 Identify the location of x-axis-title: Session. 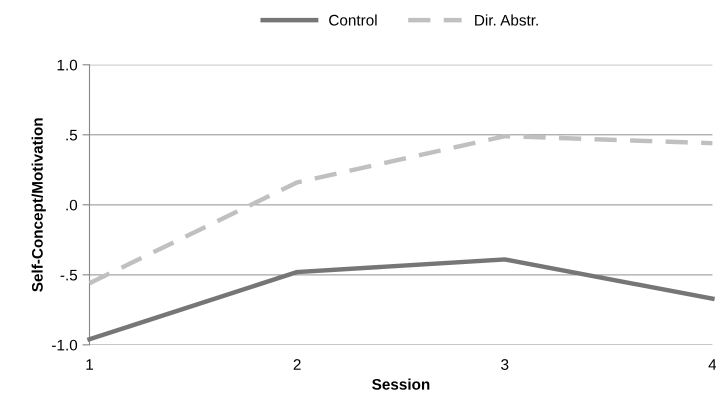
(401, 384).